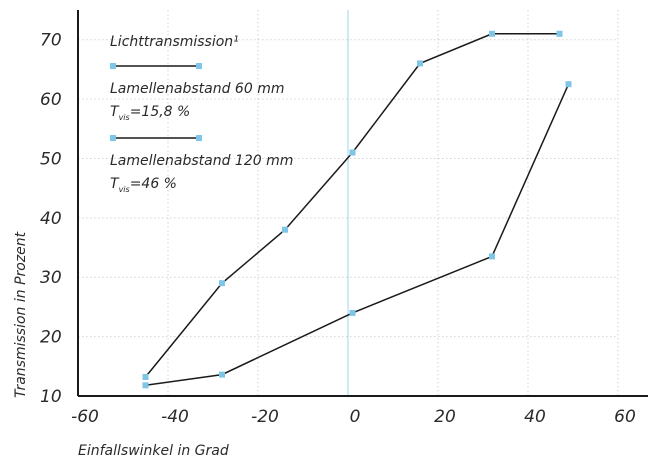 The image size is (652, 461). I want to click on y-tick-labels: 10 20 30 40 50 60 70, so click(51, 219).